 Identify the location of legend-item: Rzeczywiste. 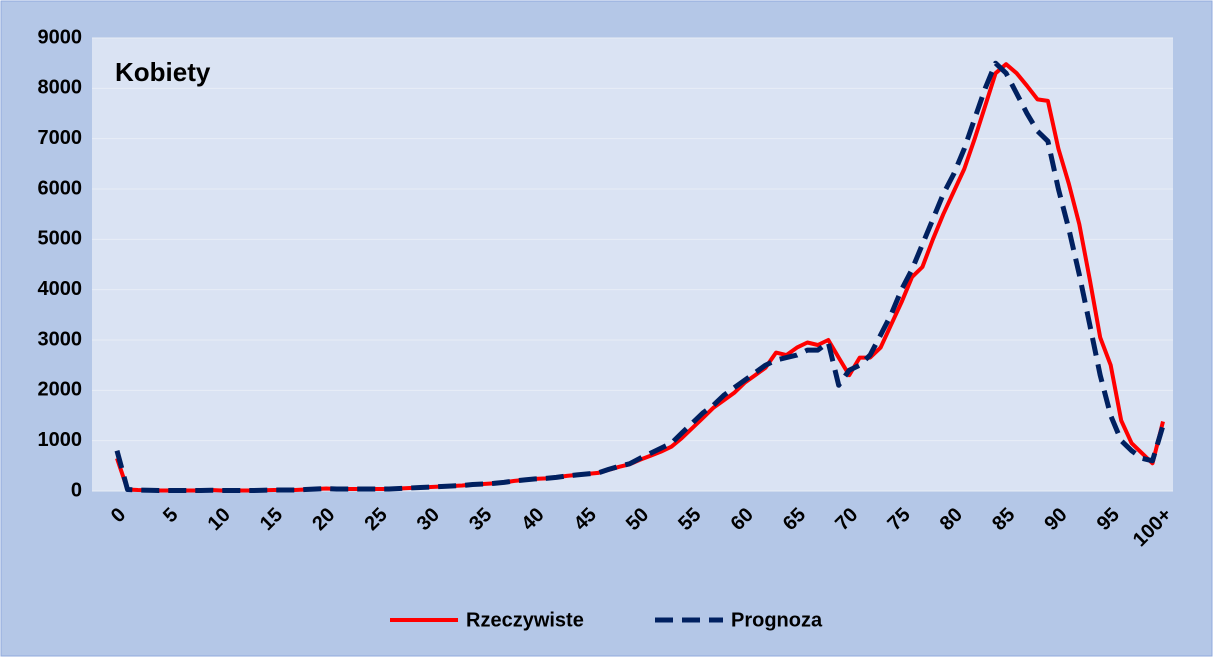
(487, 620).